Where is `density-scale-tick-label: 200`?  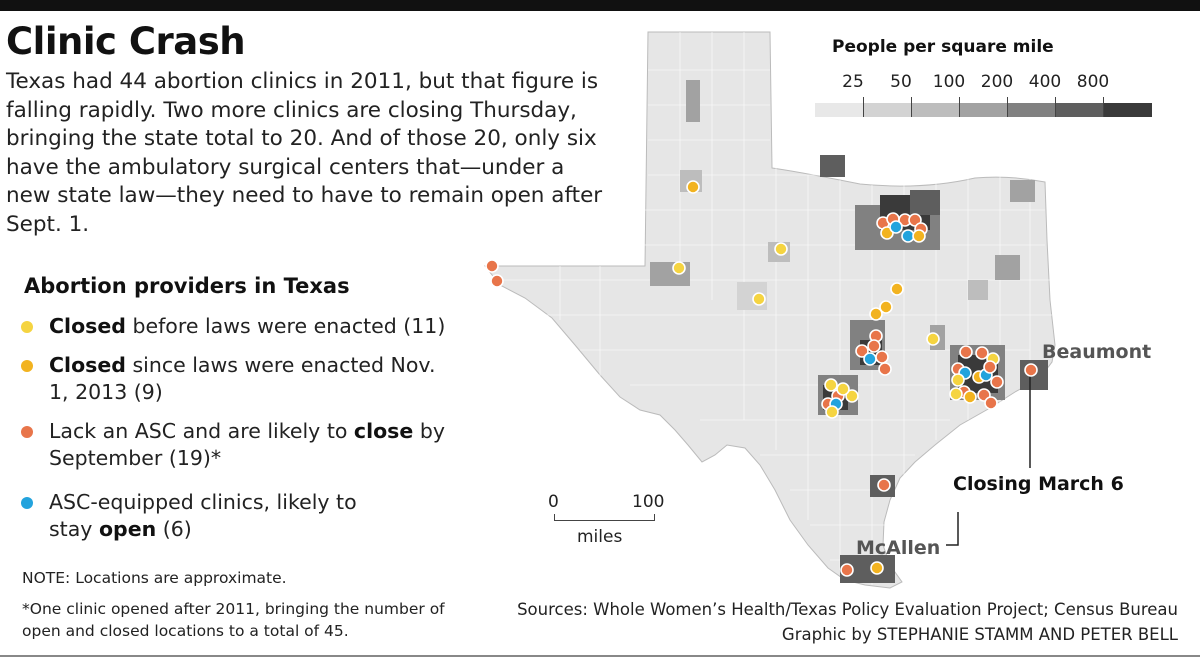 density-scale-tick-label: 200 is located at coordinates (997, 82).